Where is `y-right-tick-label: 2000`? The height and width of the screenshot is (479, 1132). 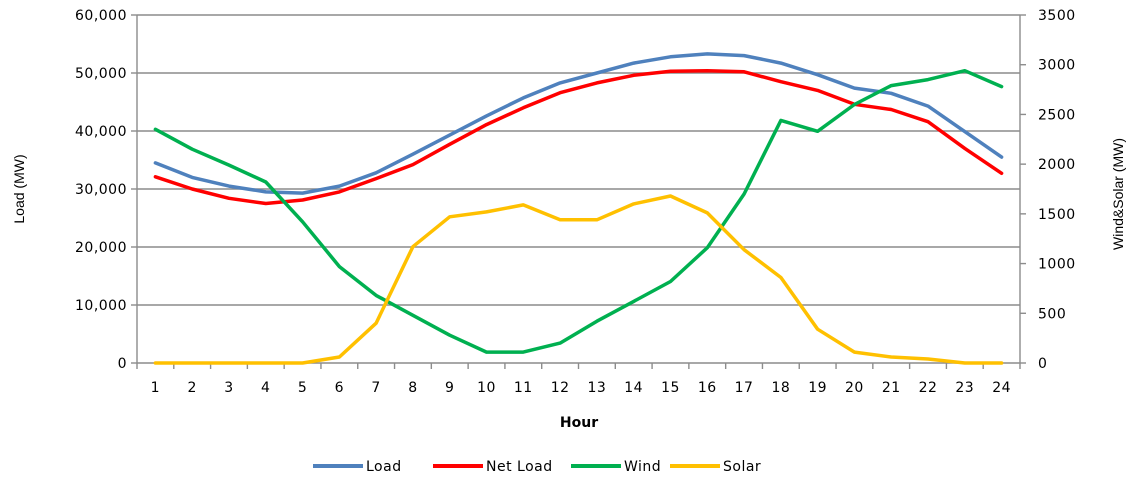 y-right-tick-label: 2000 is located at coordinates (1057, 165).